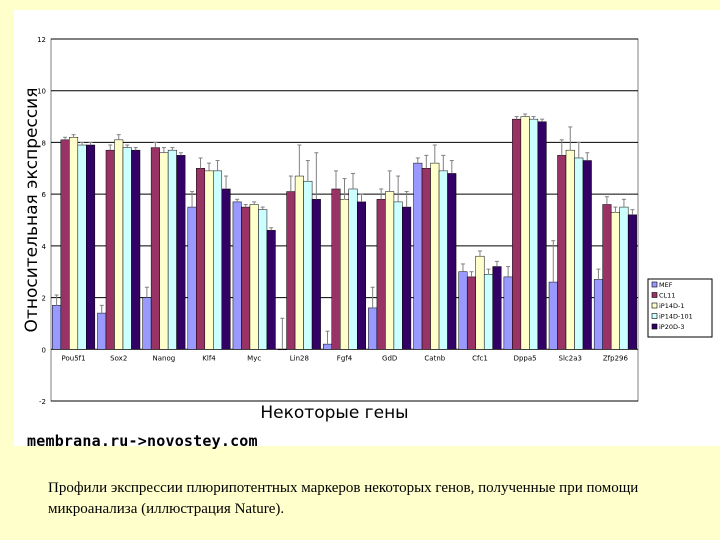  Describe the element at coordinates (44, 299) in the screenshot. I see `y-tick-label: 2` at that location.